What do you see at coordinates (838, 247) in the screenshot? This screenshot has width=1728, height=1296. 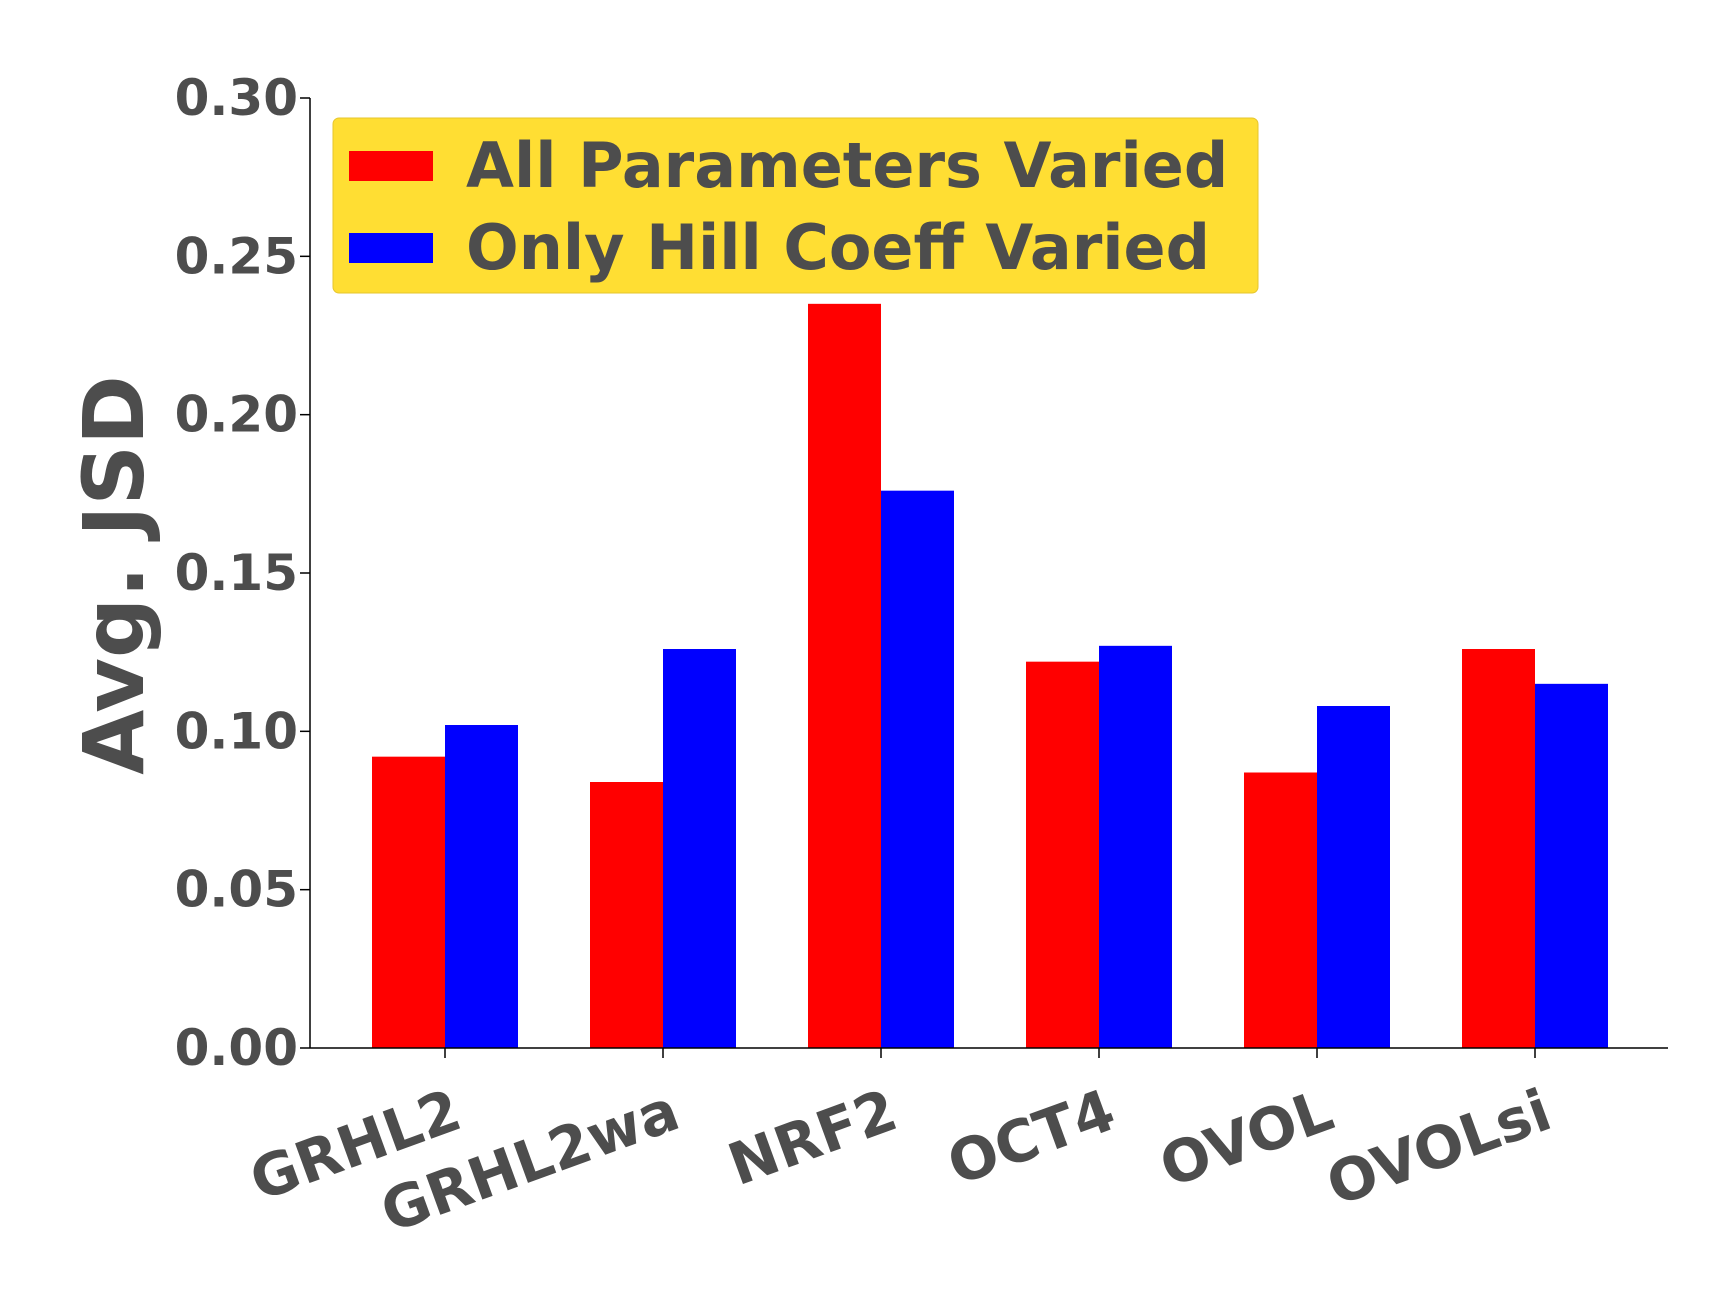 I see `legend-label-2: Only Hill Coeff Varied` at bounding box center [838, 247].